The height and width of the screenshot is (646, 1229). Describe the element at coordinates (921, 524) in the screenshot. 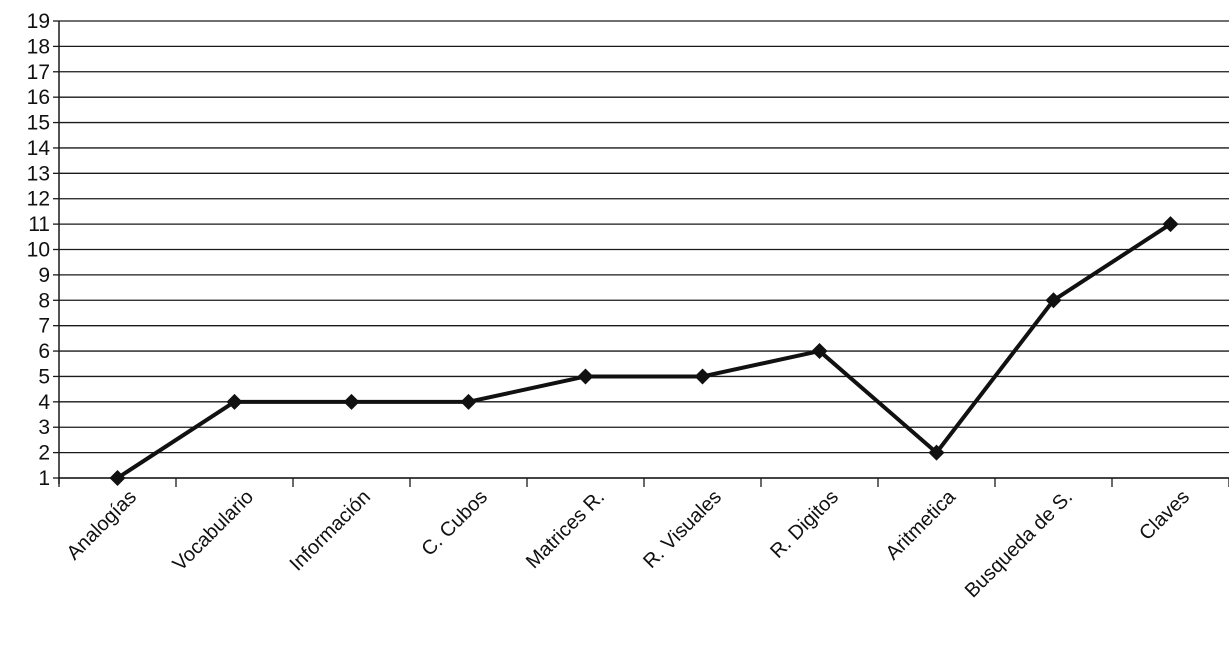

I see `x-tick-label: Aritmetica` at that location.